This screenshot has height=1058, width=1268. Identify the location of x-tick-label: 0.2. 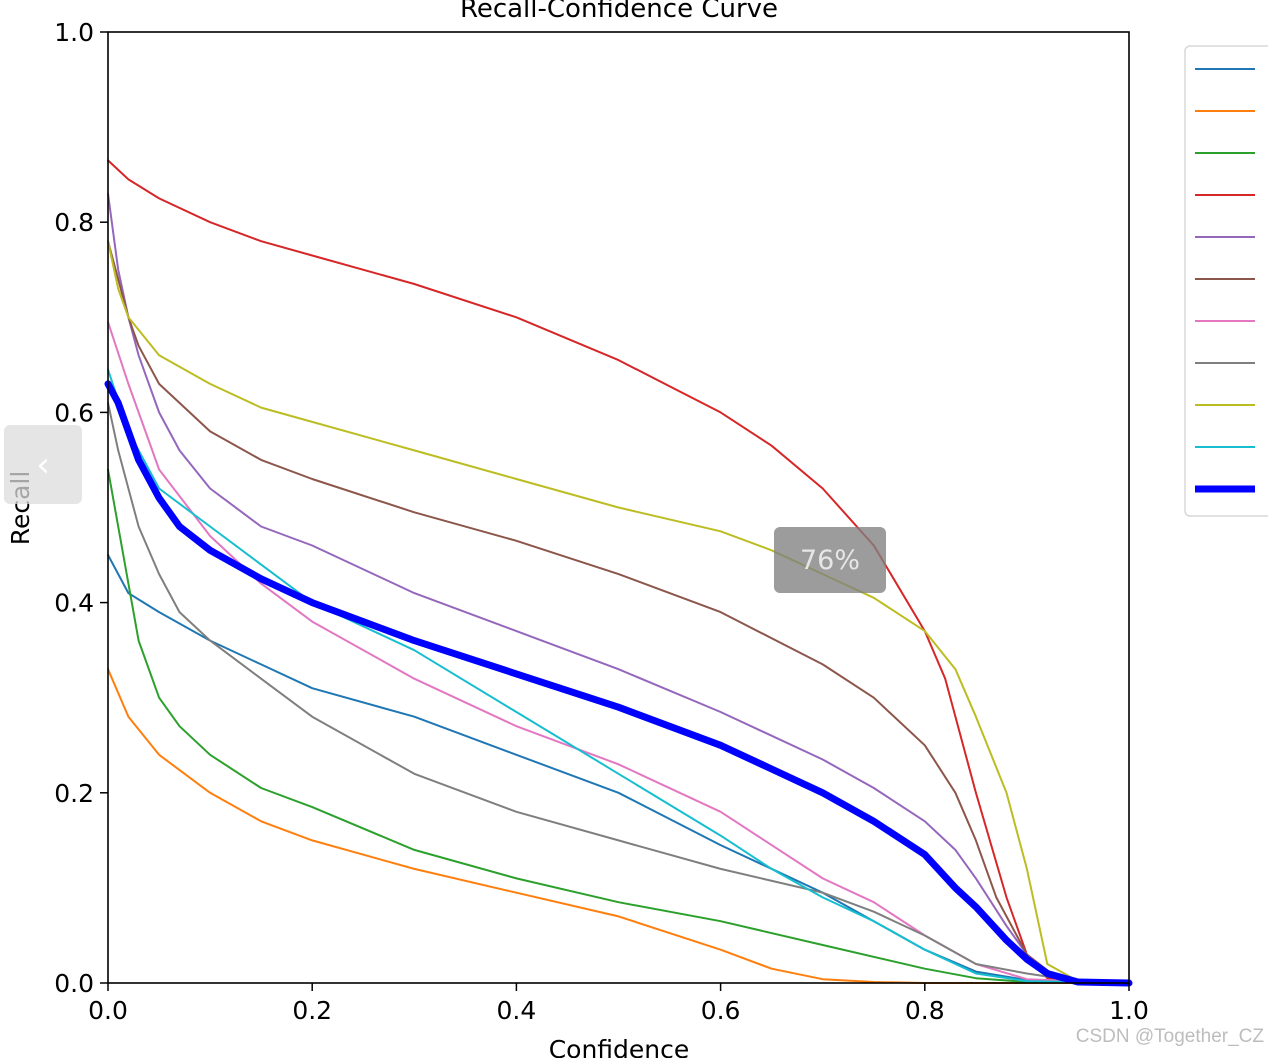
(312, 1010).